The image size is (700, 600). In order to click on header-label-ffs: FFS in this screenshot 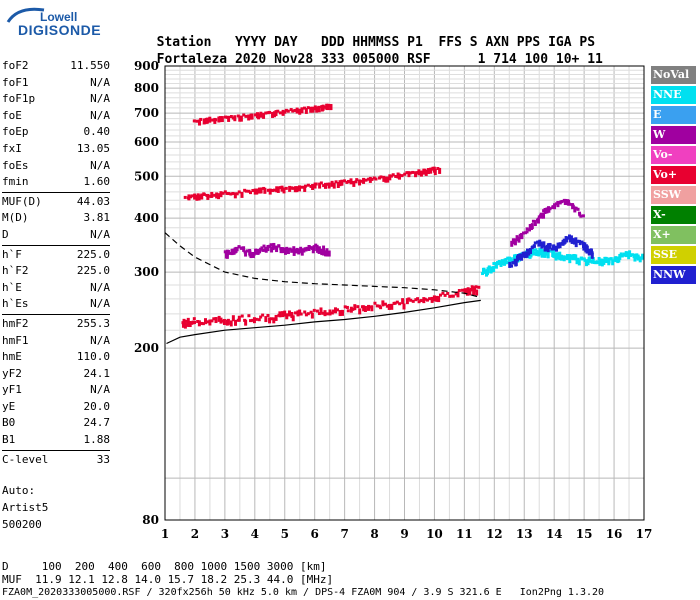, I will do `click(450, 42)`.